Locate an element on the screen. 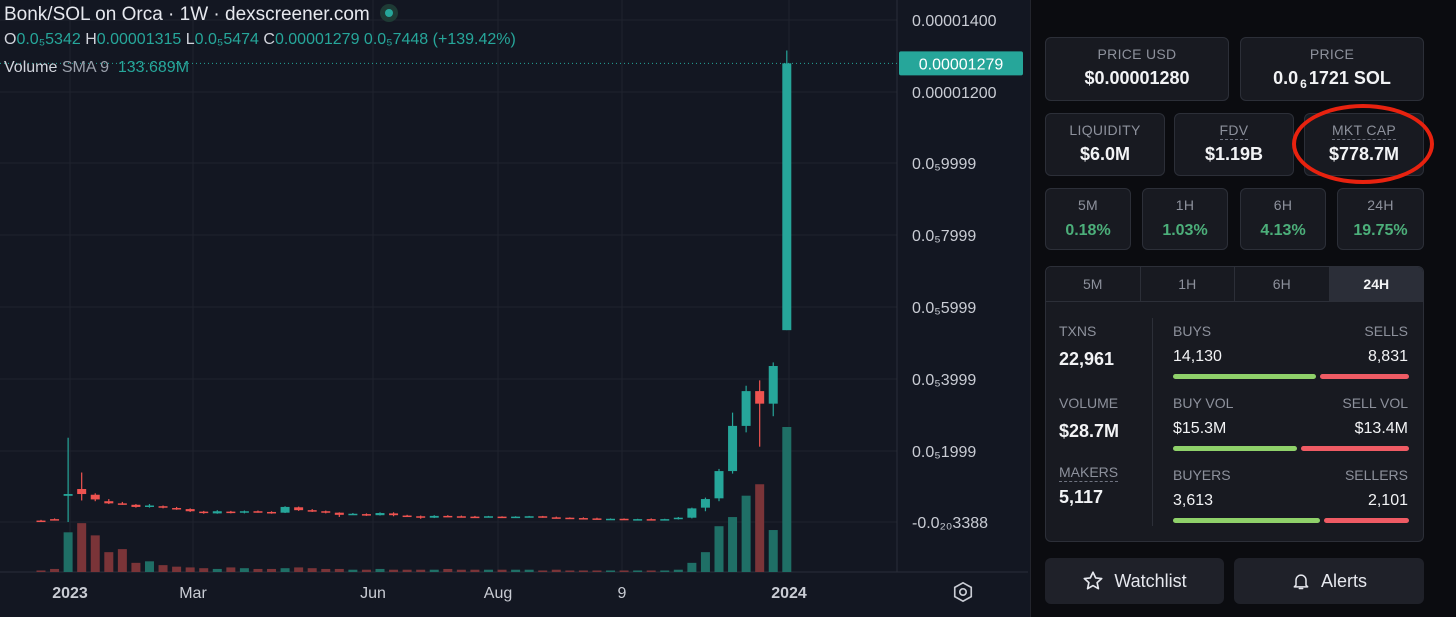 This screenshot has height=617, width=1456. buyers-label: BUYERS is located at coordinates (1202, 475).